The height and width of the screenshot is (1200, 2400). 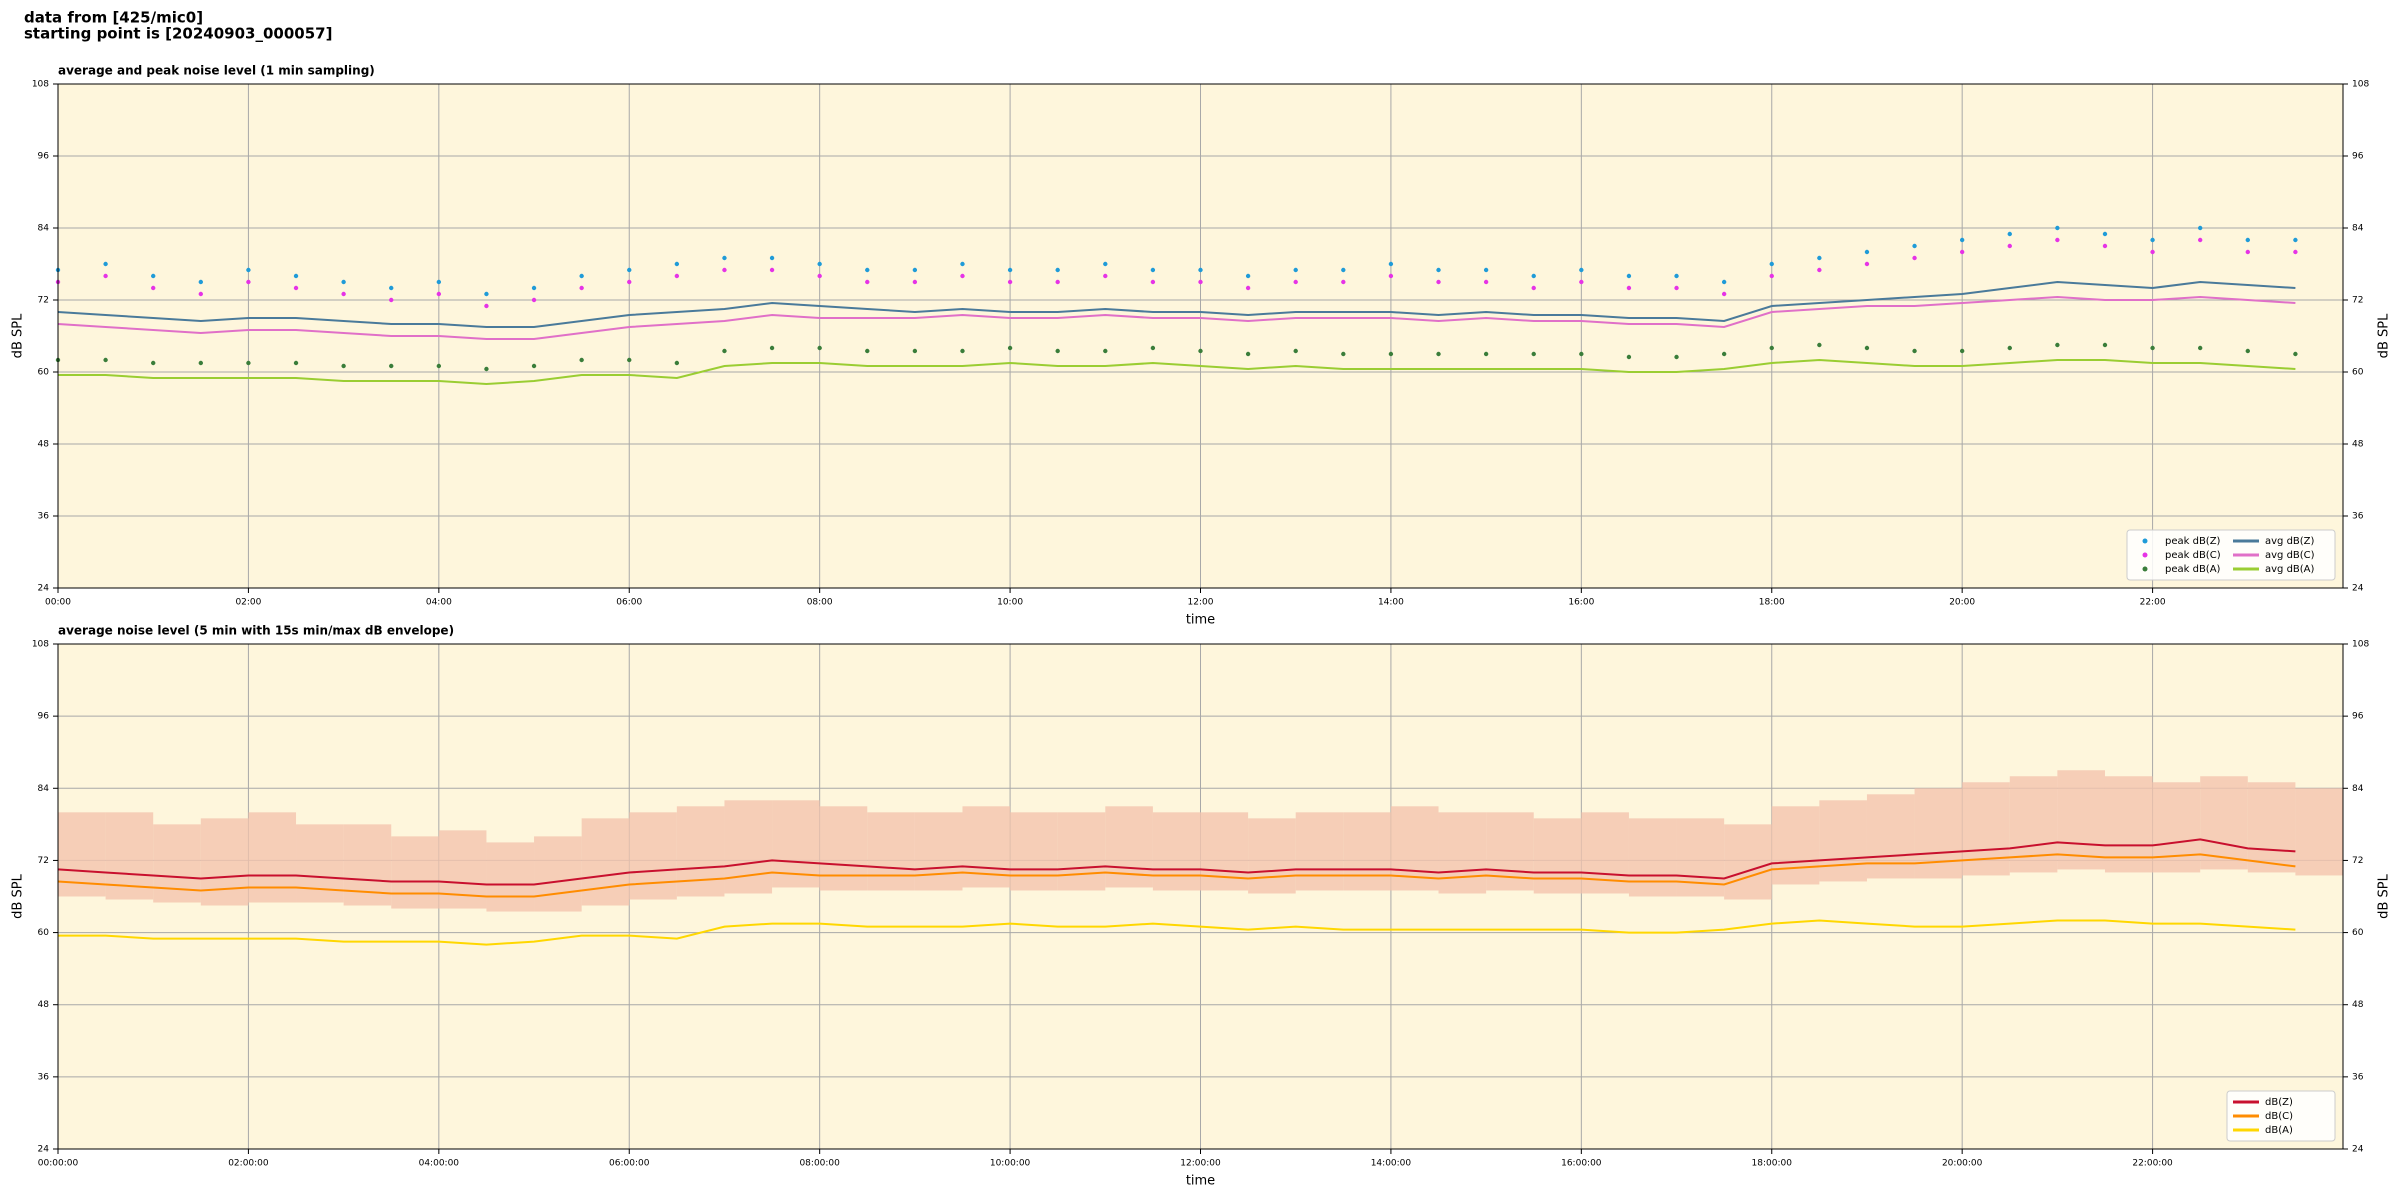 What do you see at coordinates (1201, 603) in the screenshot?
I see `x-tick-label: 12:00` at bounding box center [1201, 603].